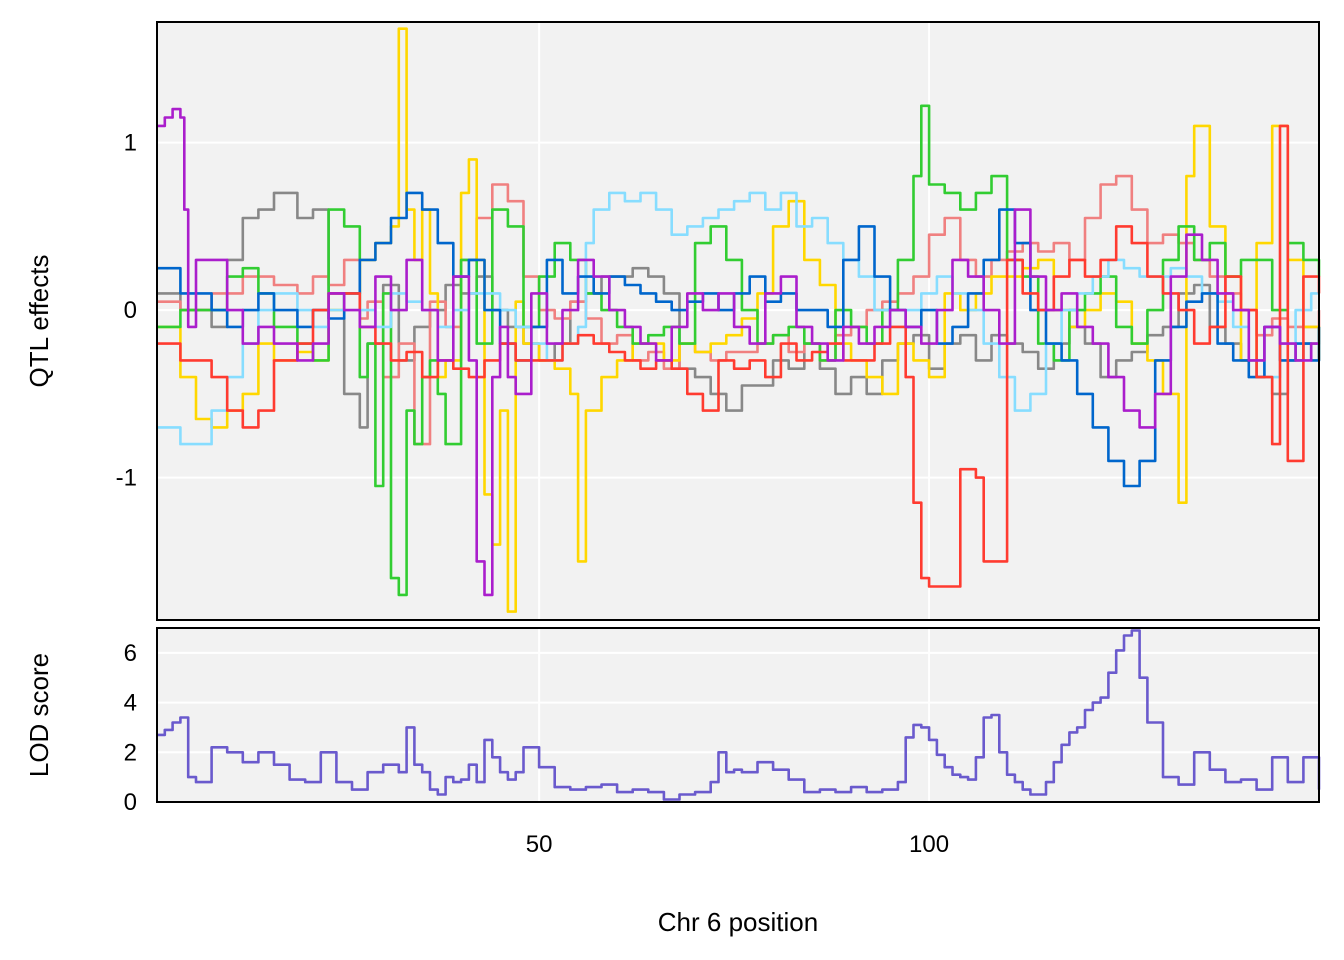 This screenshot has width=1344, height=960. Describe the element at coordinates (130, 703) in the screenshot. I see `lod-y-tick-label: 4` at that location.